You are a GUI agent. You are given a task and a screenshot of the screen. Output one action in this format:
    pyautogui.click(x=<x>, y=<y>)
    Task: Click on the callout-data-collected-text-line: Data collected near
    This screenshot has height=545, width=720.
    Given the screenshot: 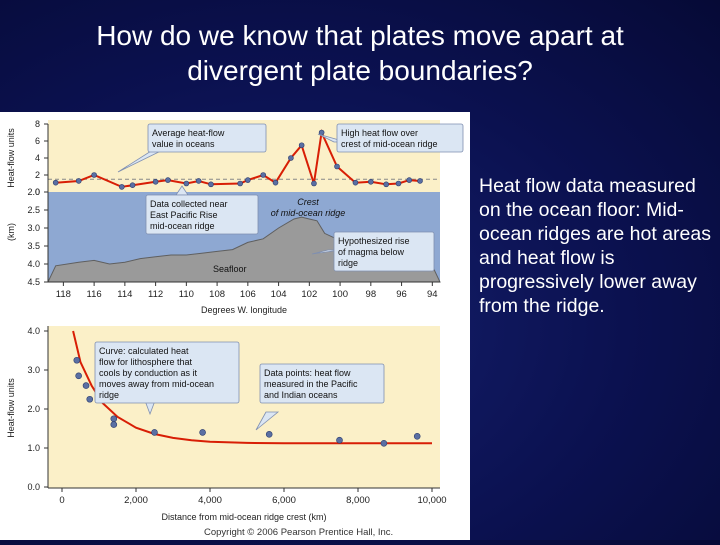 What is the action you would take?
    pyautogui.click(x=189, y=204)
    